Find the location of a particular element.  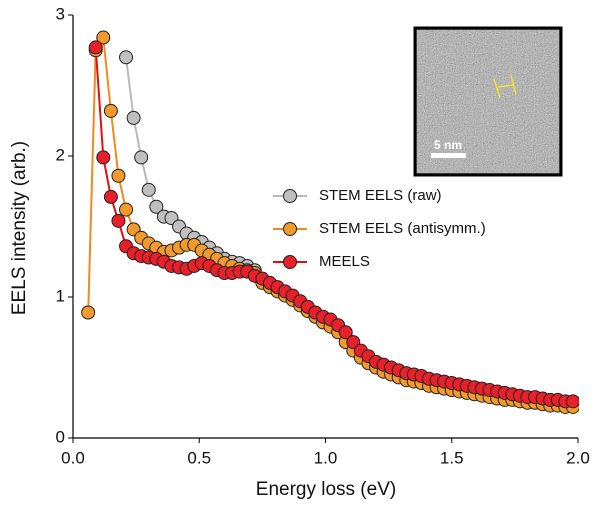

inset-image: 5 nm is located at coordinates (488, 101).